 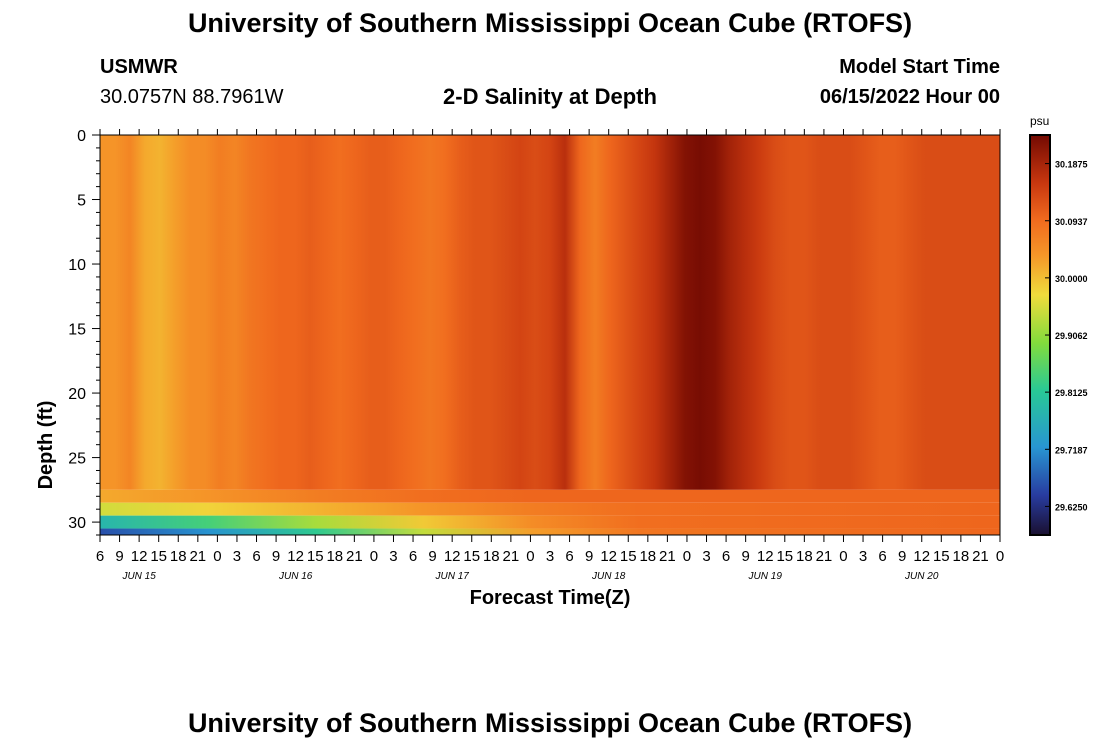 I want to click on x-day-label: JUN 19, so click(x=765, y=576).